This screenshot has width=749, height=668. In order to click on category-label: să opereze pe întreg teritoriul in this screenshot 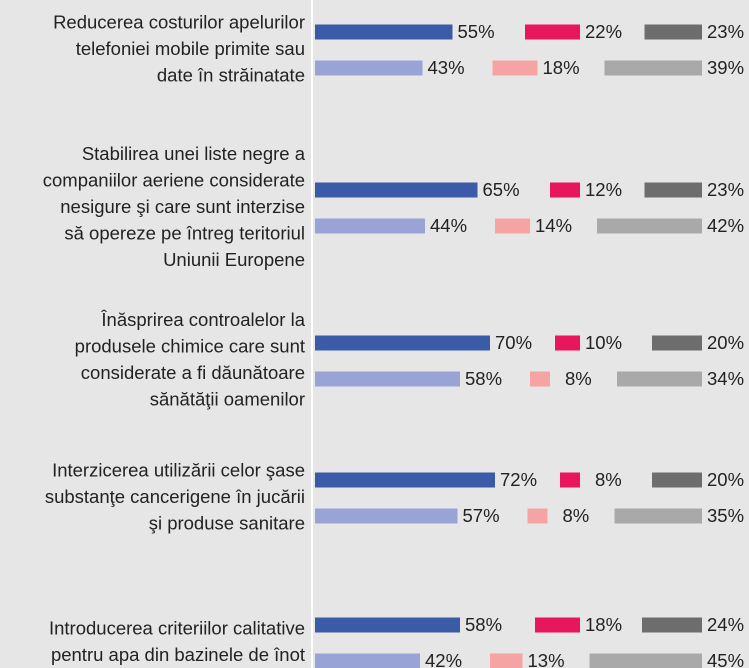, I will do `click(184, 232)`.